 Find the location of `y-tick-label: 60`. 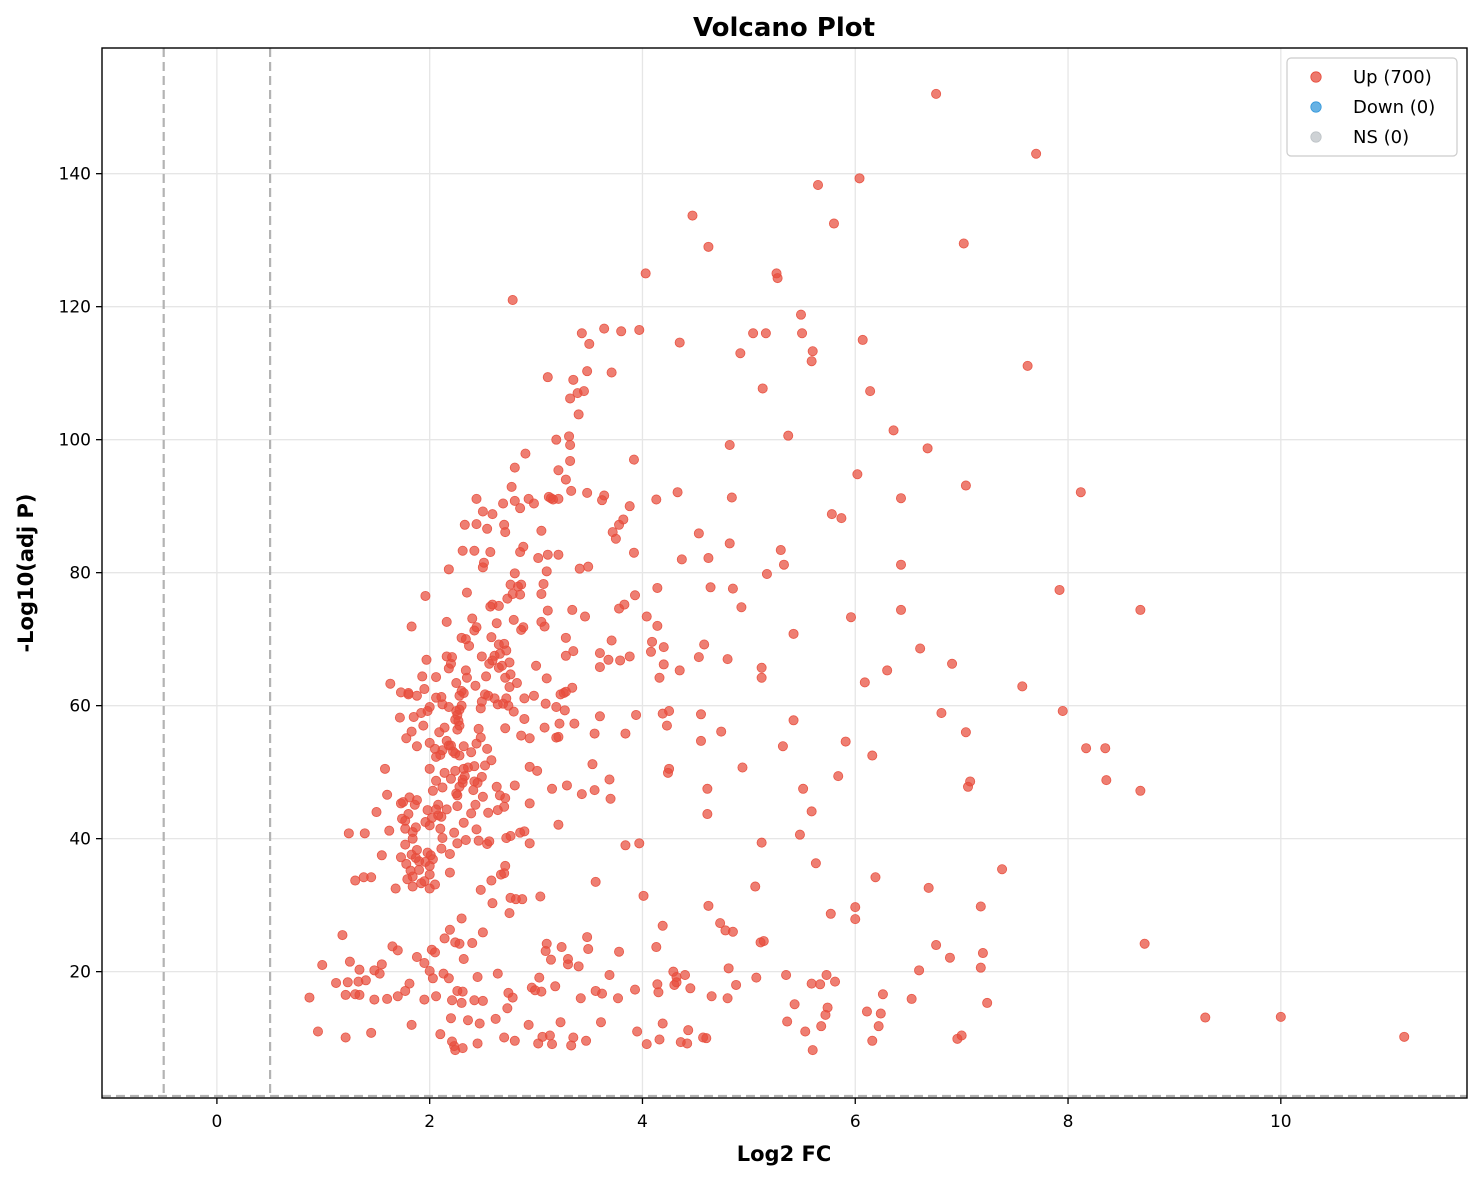

y-tick-label: 60 is located at coordinates (80, 707).